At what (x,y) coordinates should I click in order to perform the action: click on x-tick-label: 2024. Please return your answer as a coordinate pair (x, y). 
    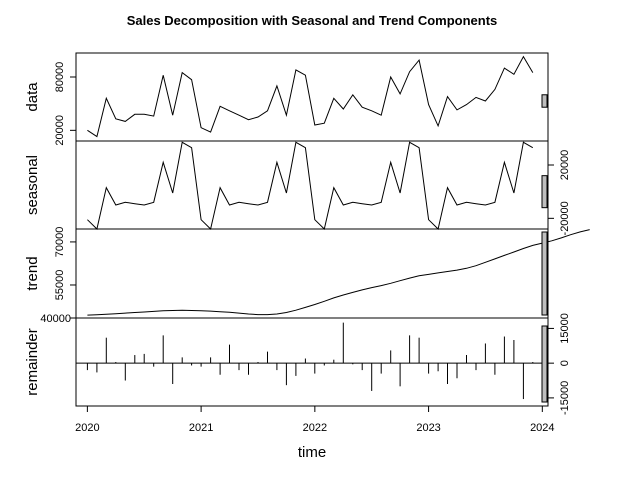
    Looking at the image, I should click on (542, 428).